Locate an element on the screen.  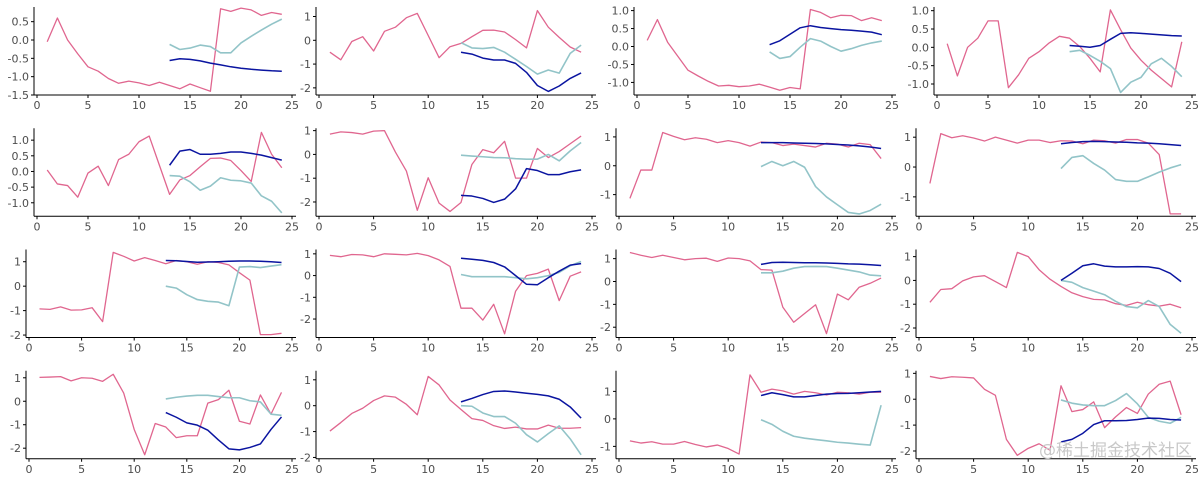
panel-5: 1.0 0.5 0.0 -0.5 -1.0 0 5 10 15 20 25 is located at coordinates (153, 180).